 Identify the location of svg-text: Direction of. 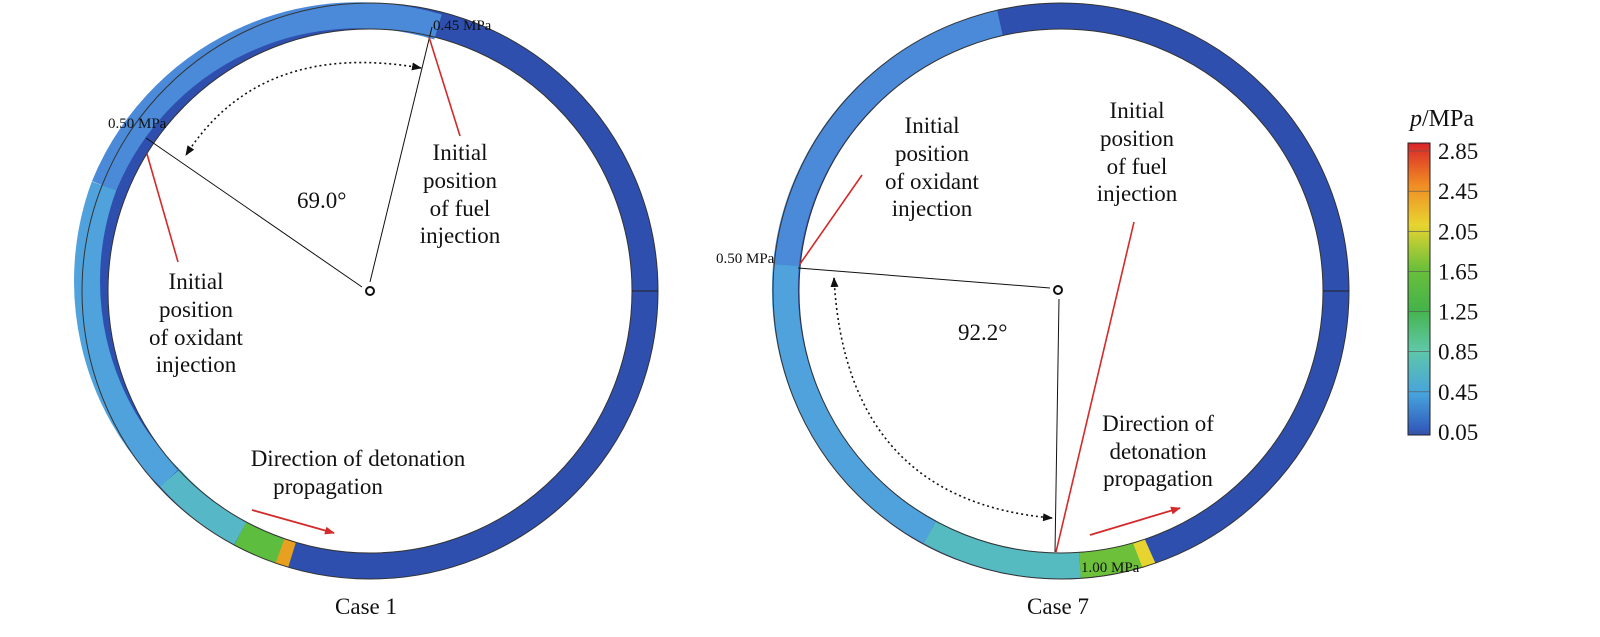
(1158, 423).